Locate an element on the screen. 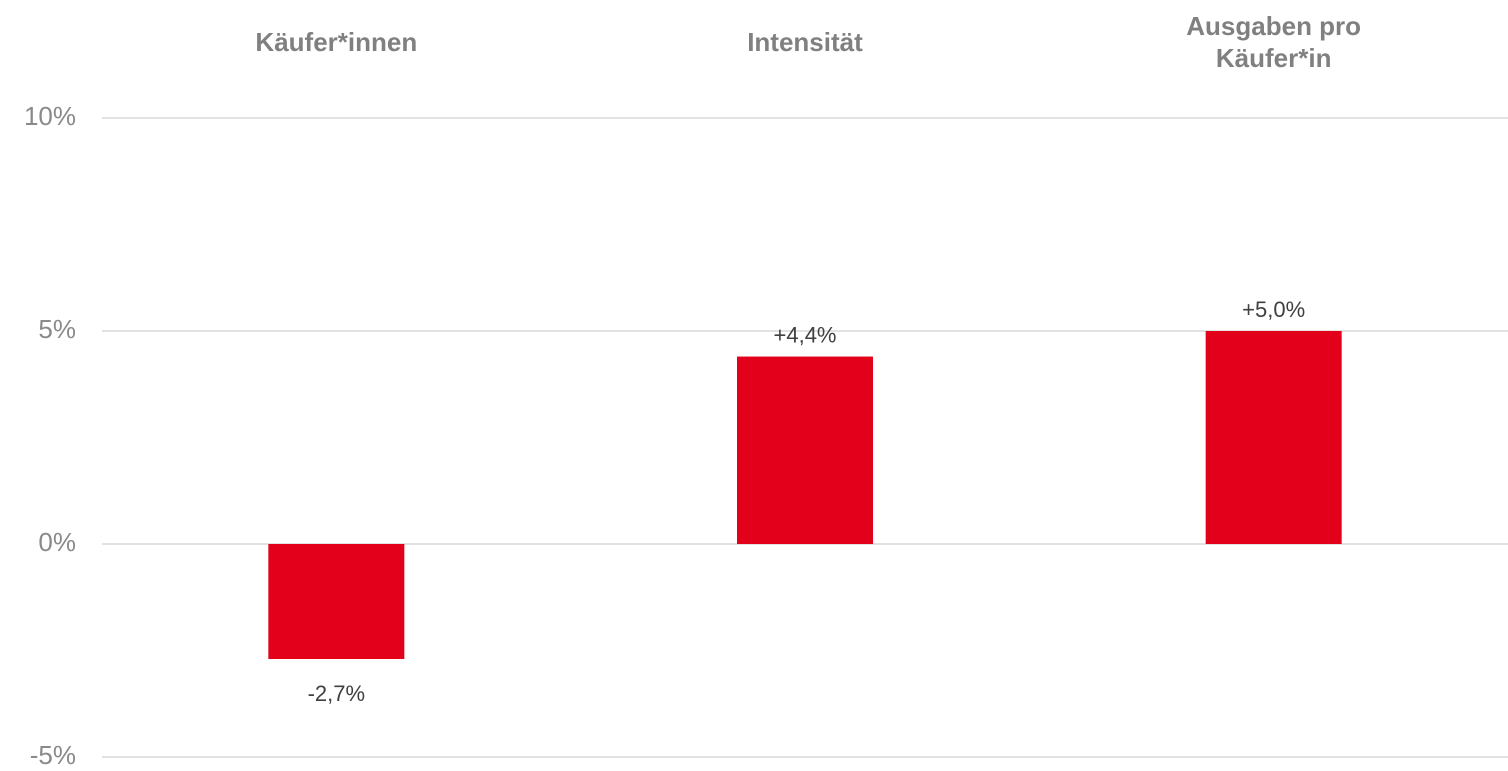  y-tick-label: 5% is located at coordinates (57, 329).